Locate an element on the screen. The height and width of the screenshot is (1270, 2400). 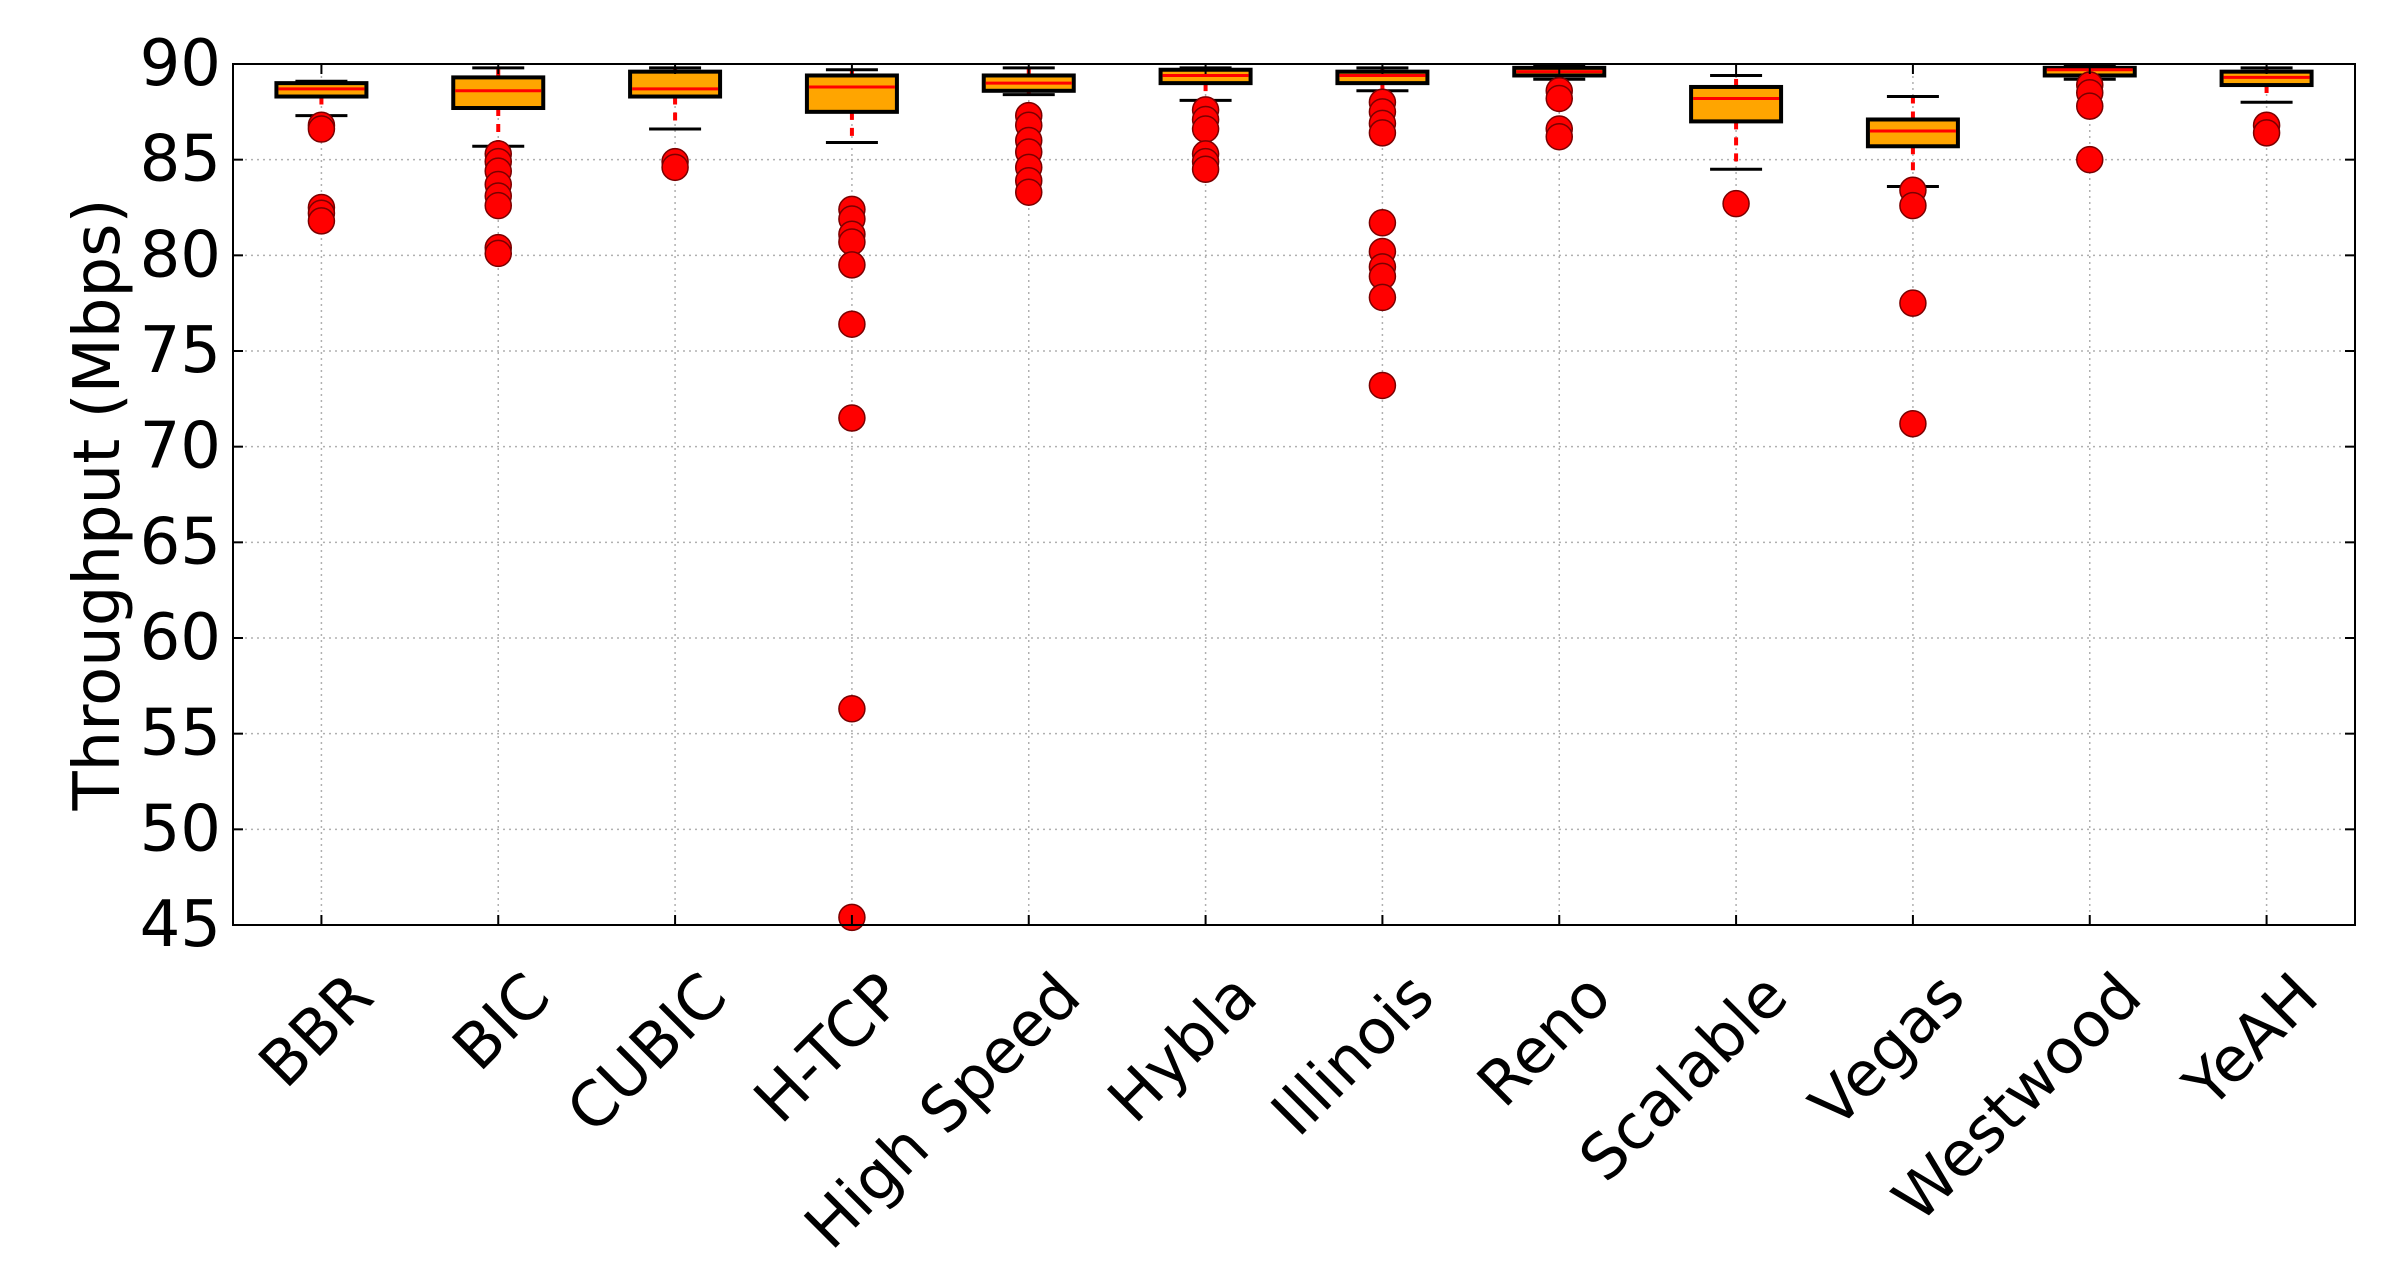
x-tick-label: Reno is located at coordinates (1544, 1040).